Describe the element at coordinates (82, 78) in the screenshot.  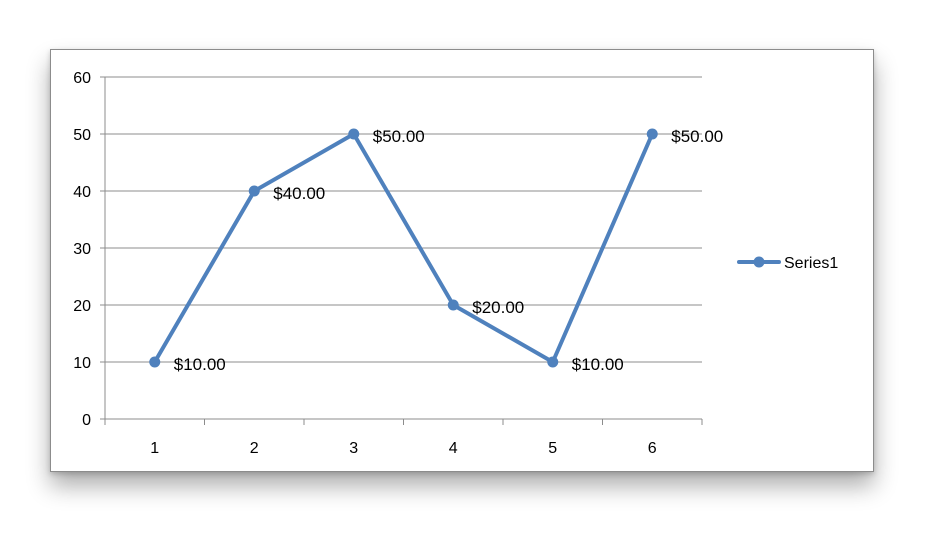
I see `y-tick-label: 60` at that location.